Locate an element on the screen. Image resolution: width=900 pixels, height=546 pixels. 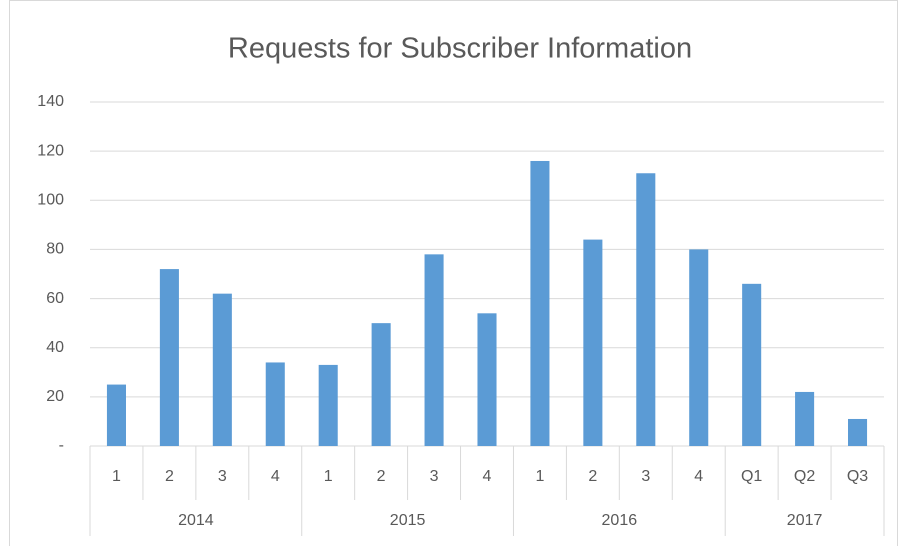
group-label: 2016 is located at coordinates (620, 520).